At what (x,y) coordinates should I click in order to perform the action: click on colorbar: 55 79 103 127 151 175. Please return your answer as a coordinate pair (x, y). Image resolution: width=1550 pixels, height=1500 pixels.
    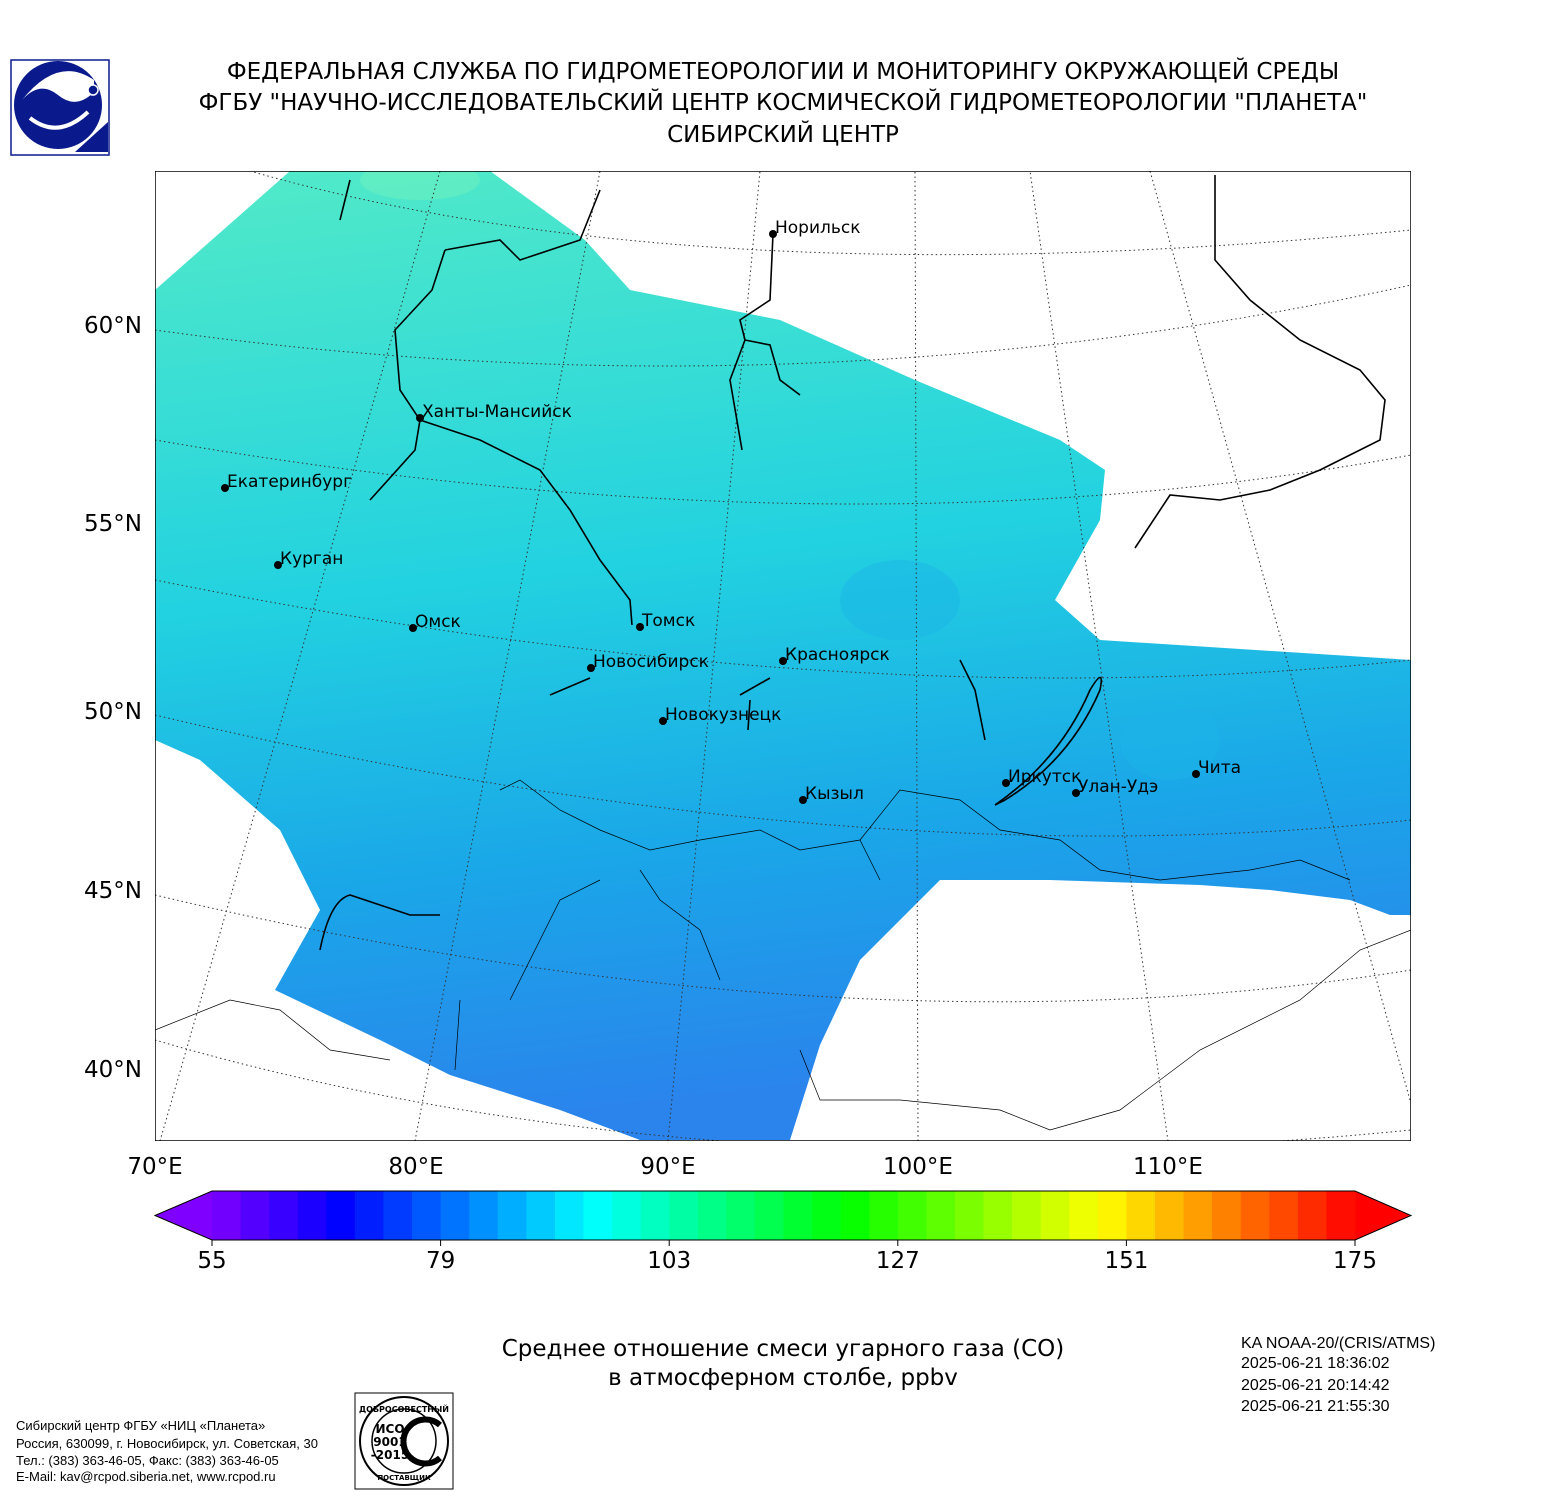
    Looking at the image, I should click on (783, 1232).